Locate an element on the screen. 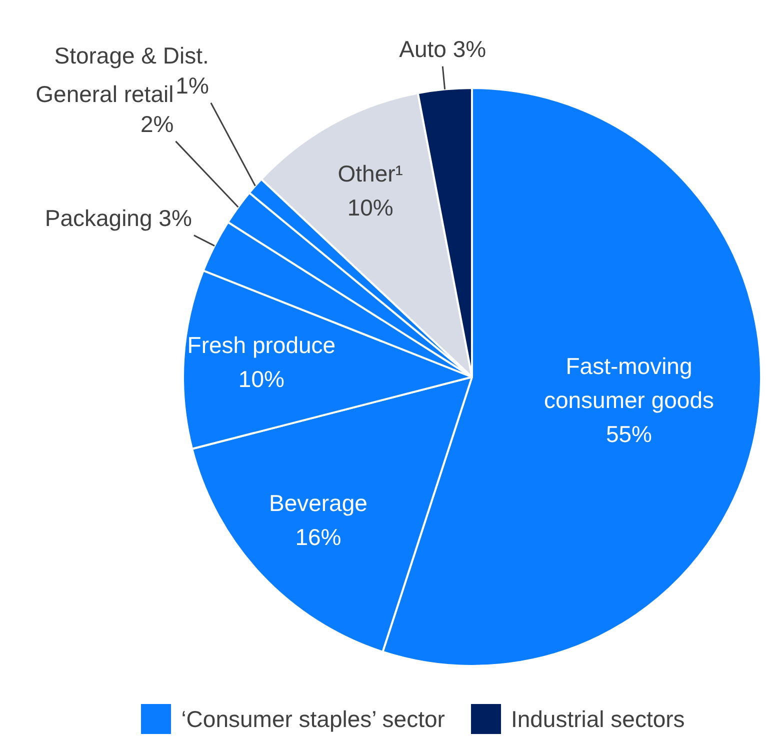  slice-label: Beverage is located at coordinates (318, 503).